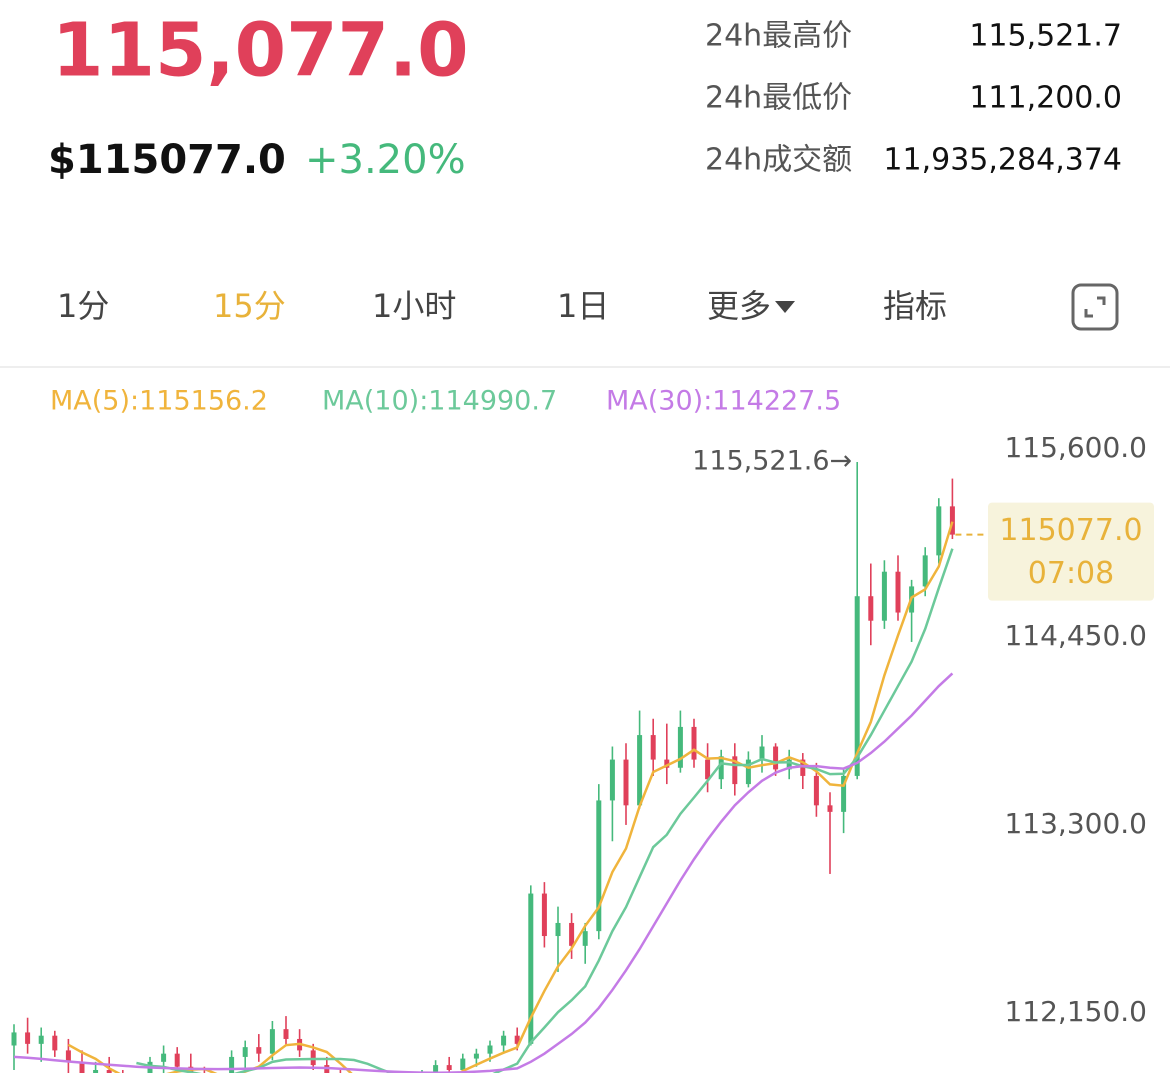 The image size is (1170, 1073). Describe the element at coordinates (414, 306) in the screenshot. I see `timeframe-tab: 1小时` at that location.